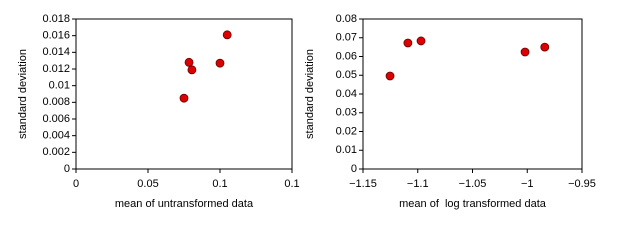 Image resolution: width=618 pixels, height=240 pixels. Describe the element at coordinates (418, 184) in the screenshot. I see `x-tick-label: −1.1` at that location.